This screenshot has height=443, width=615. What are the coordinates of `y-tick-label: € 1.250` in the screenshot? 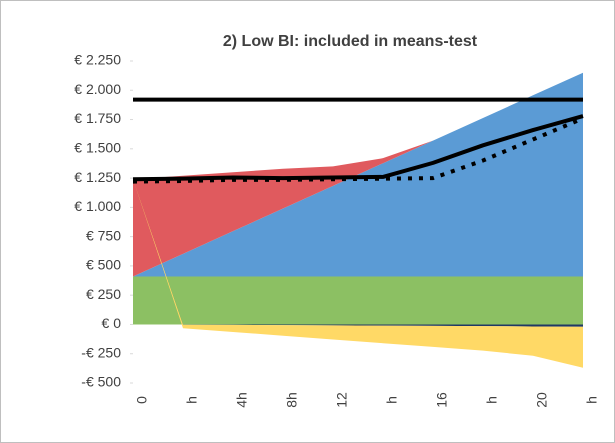 It's located at (97, 177).